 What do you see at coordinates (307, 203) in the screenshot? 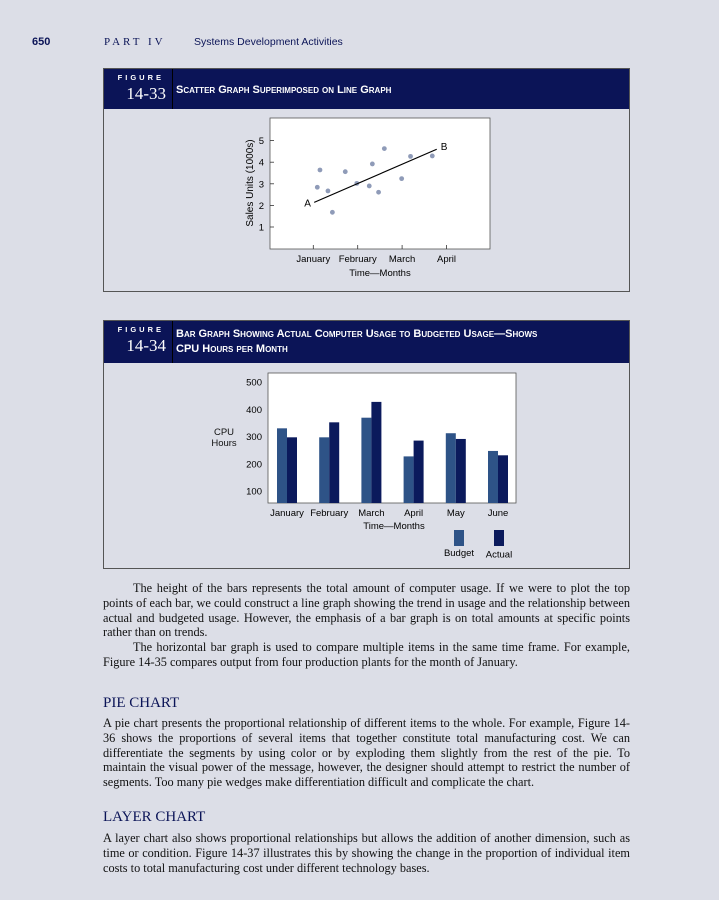
I see `trend-start-label: A` at bounding box center [307, 203].